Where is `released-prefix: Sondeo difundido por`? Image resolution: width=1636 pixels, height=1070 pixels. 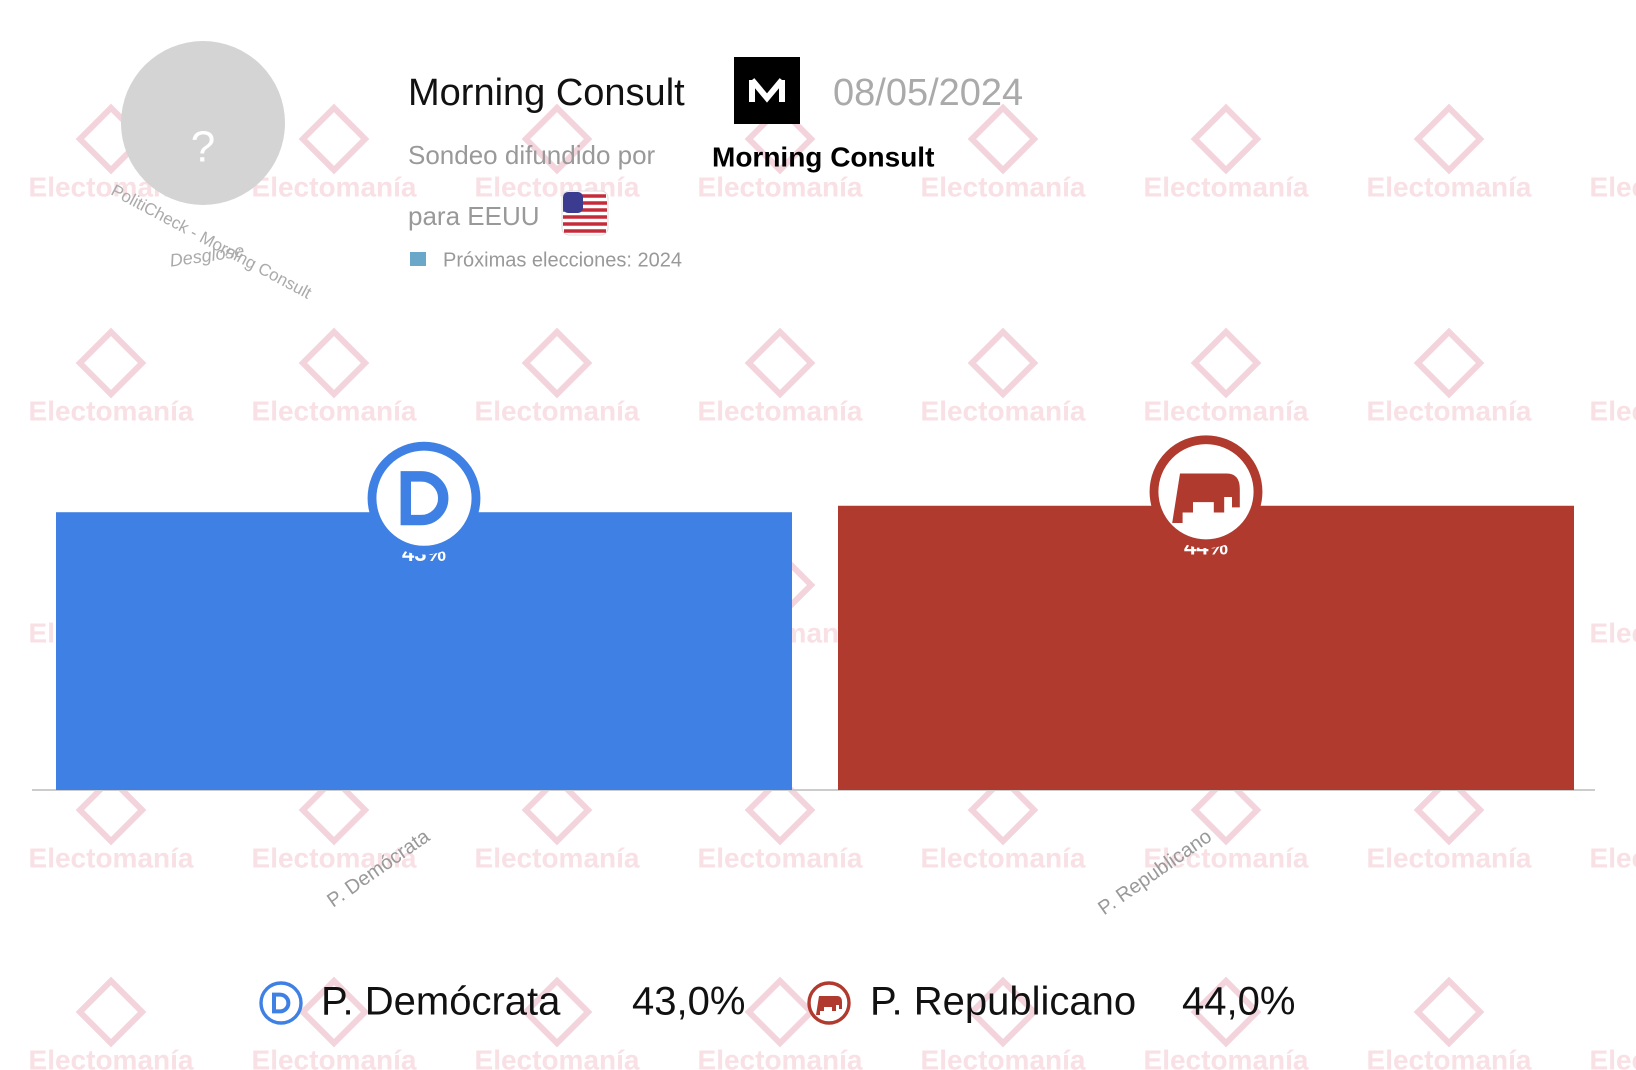 released-prefix: Sondeo difundido por is located at coordinates (532, 155).